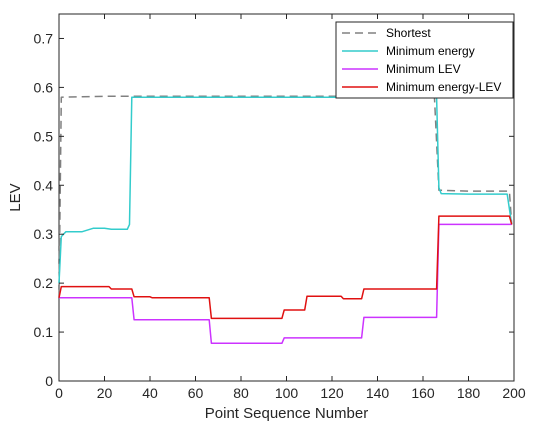 This screenshot has width=550, height=433. I want to click on y-axis-label: LEV, so click(15, 197).